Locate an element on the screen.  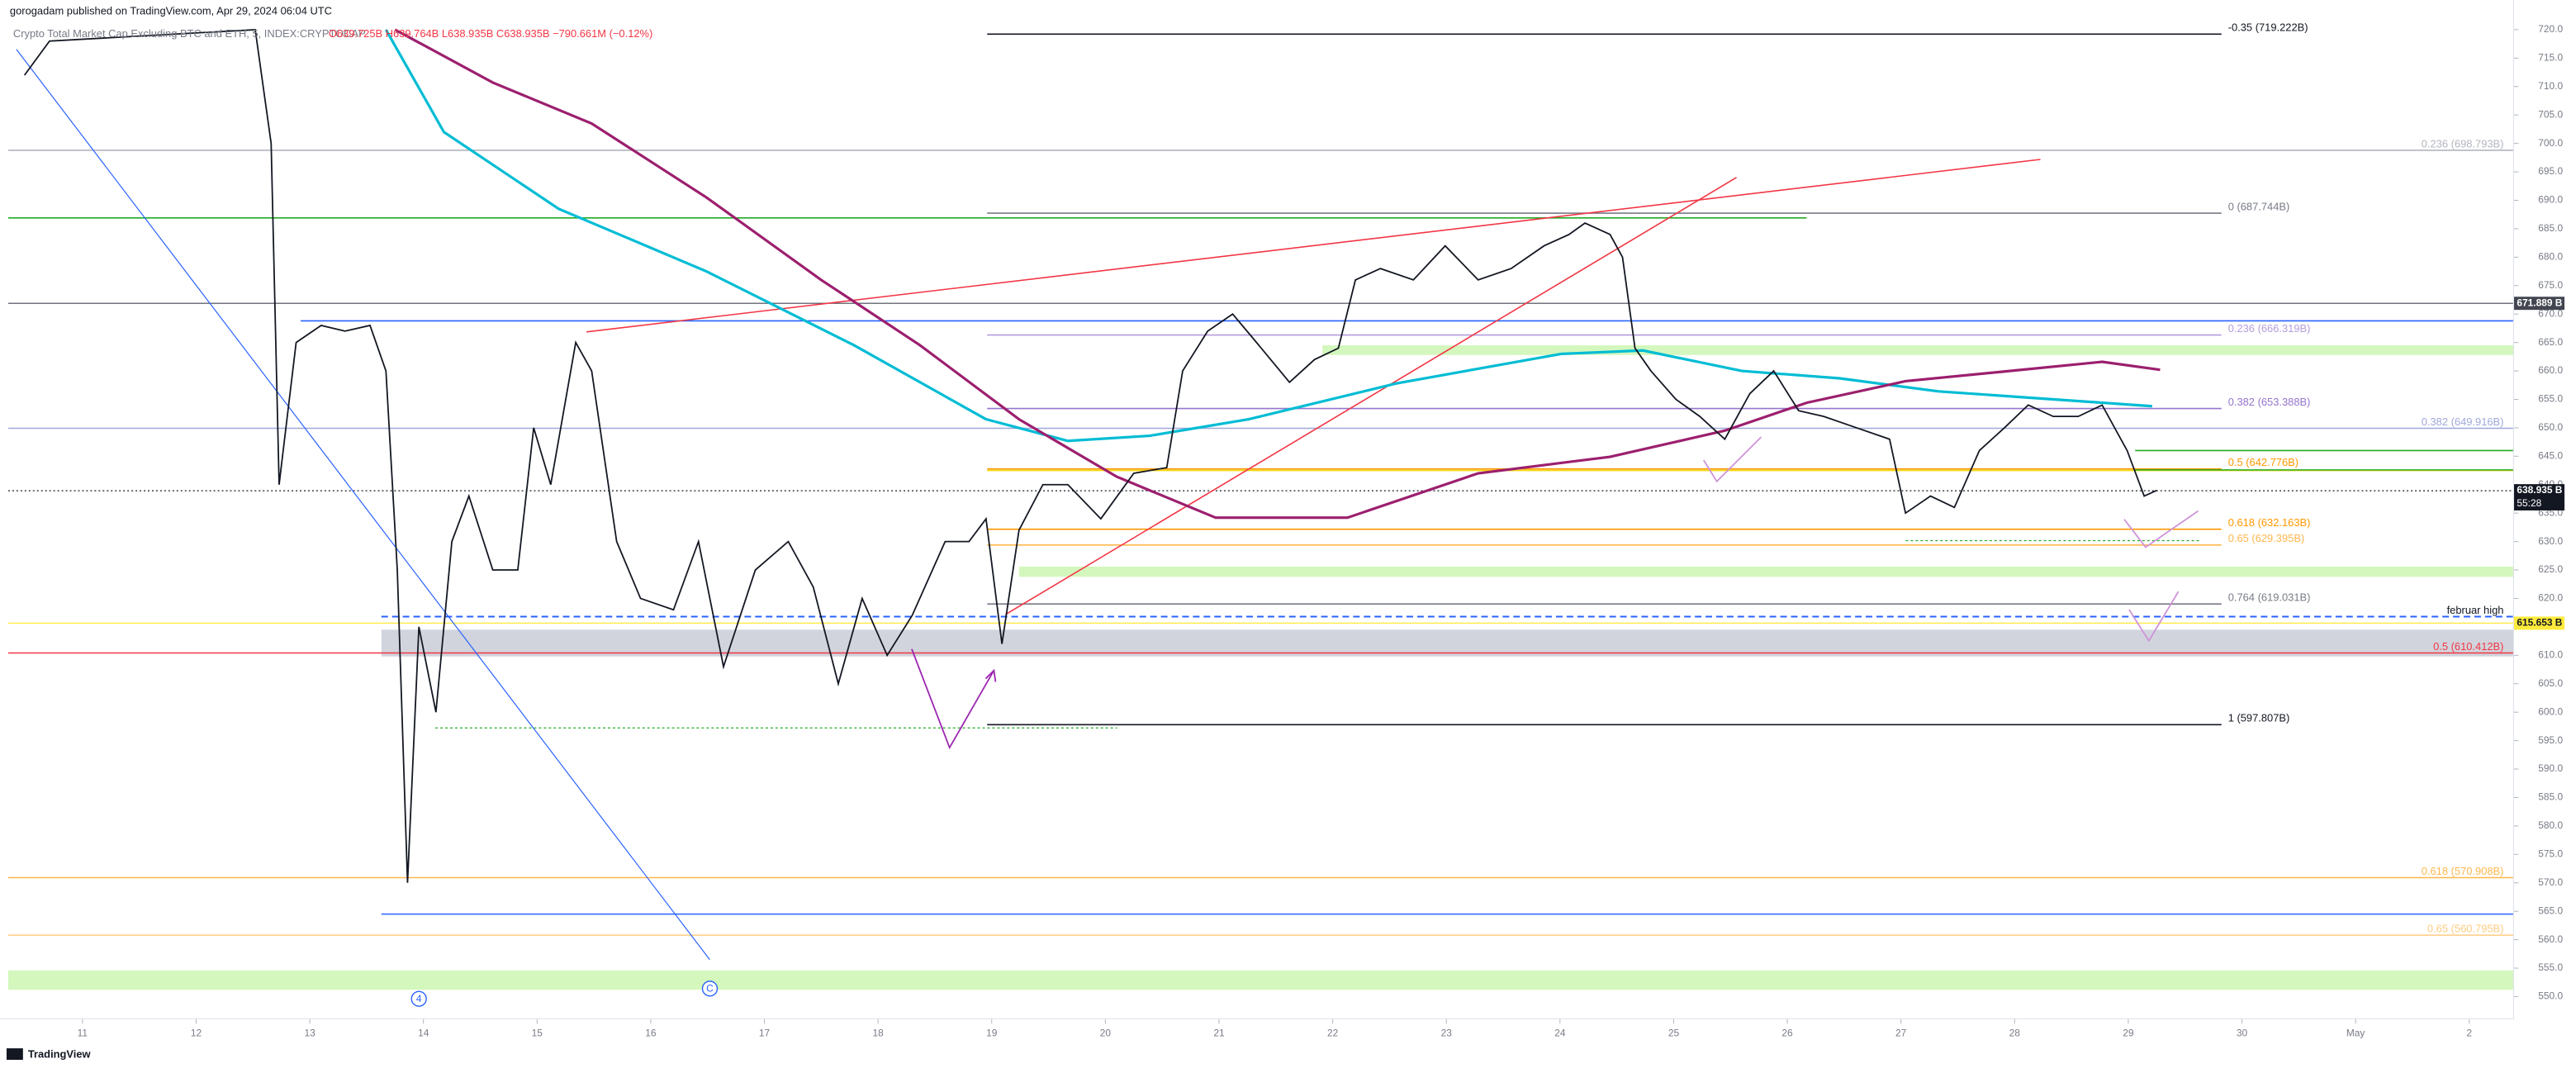
x-tick-label: 18 is located at coordinates (879, 1032).